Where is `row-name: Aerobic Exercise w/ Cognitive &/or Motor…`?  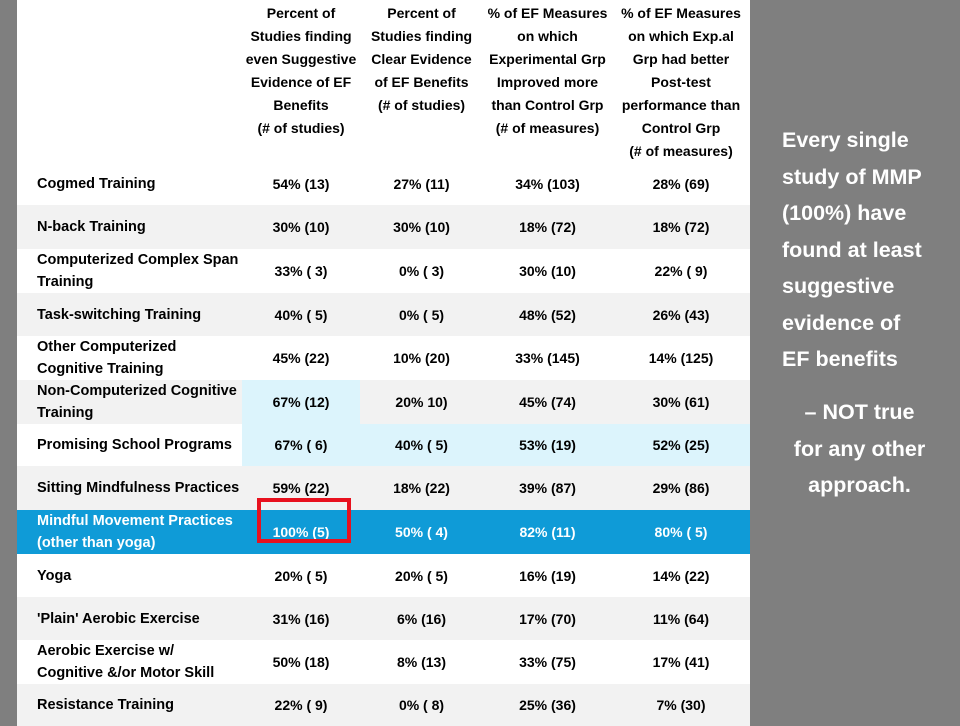 row-name: Aerobic Exercise w/ Cognitive &/or Motor… is located at coordinates (126, 662).